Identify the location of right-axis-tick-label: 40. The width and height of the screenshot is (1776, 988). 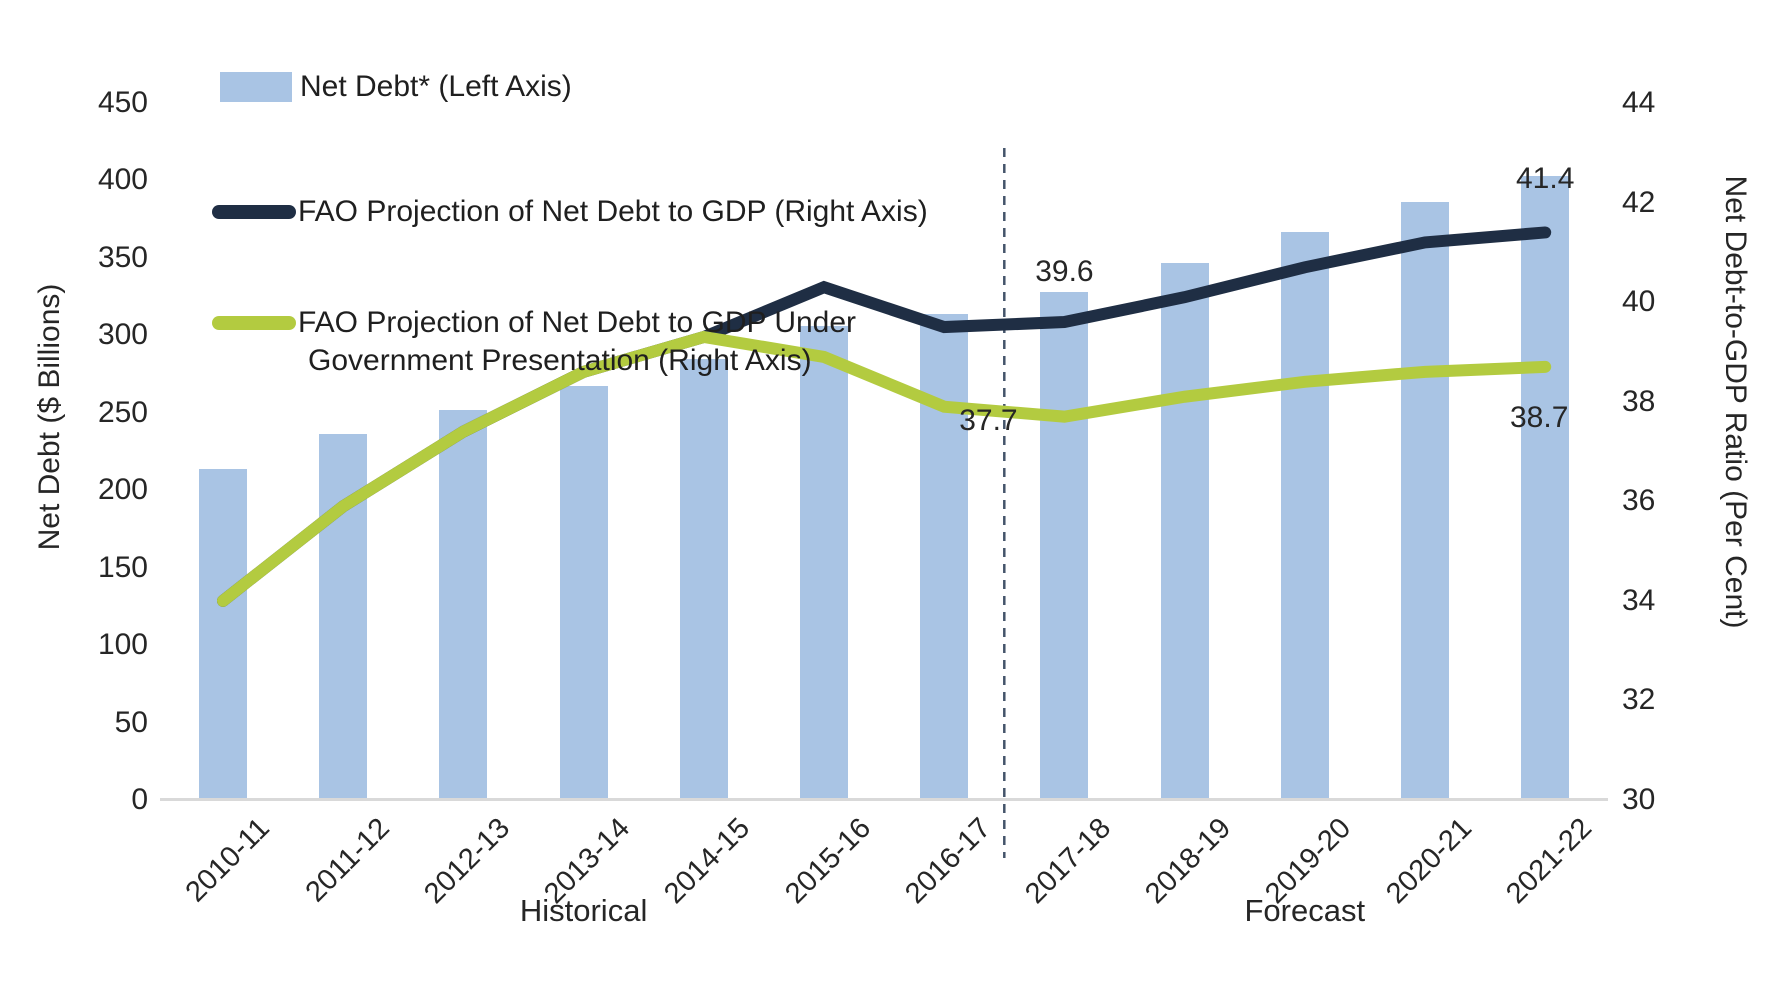
(1639, 302).